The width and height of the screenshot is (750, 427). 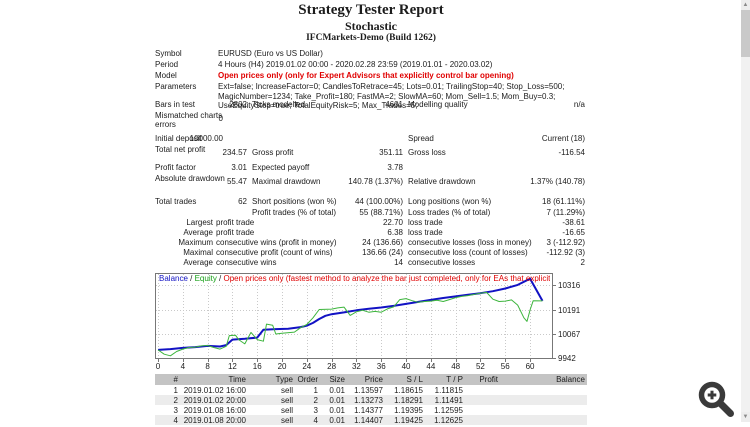 What do you see at coordinates (371, 38) in the screenshot?
I see `server-build: IFCMarkets-Demo (Build 1262)` at bounding box center [371, 38].